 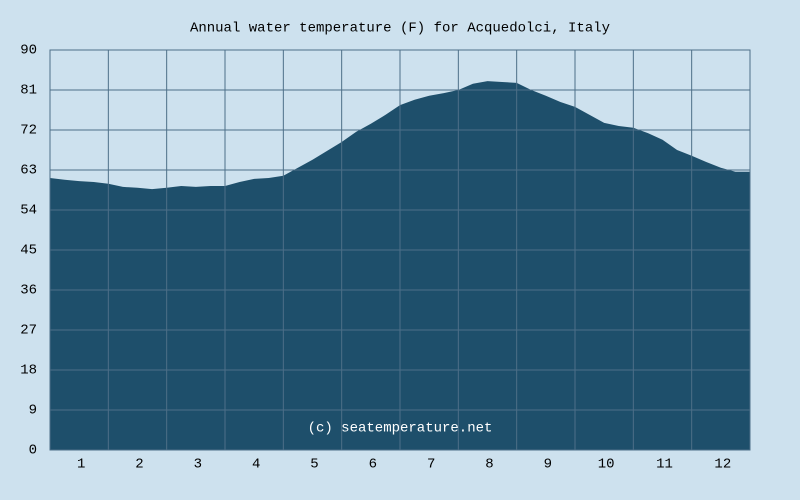 I want to click on y-tick-label: 72, so click(x=28, y=131).